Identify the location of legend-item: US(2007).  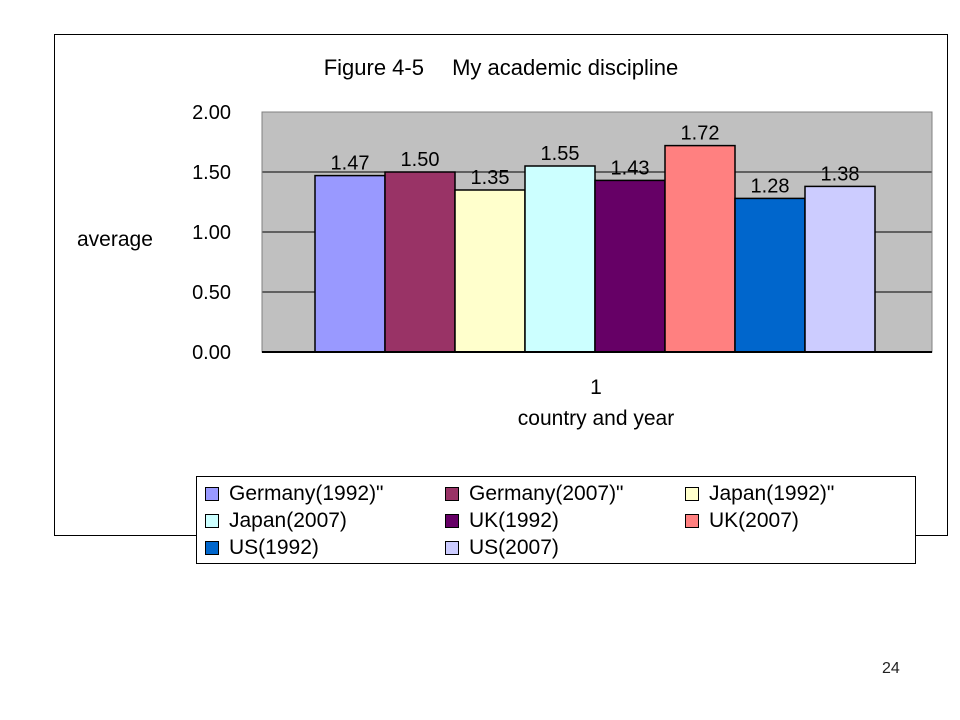
(502, 548).